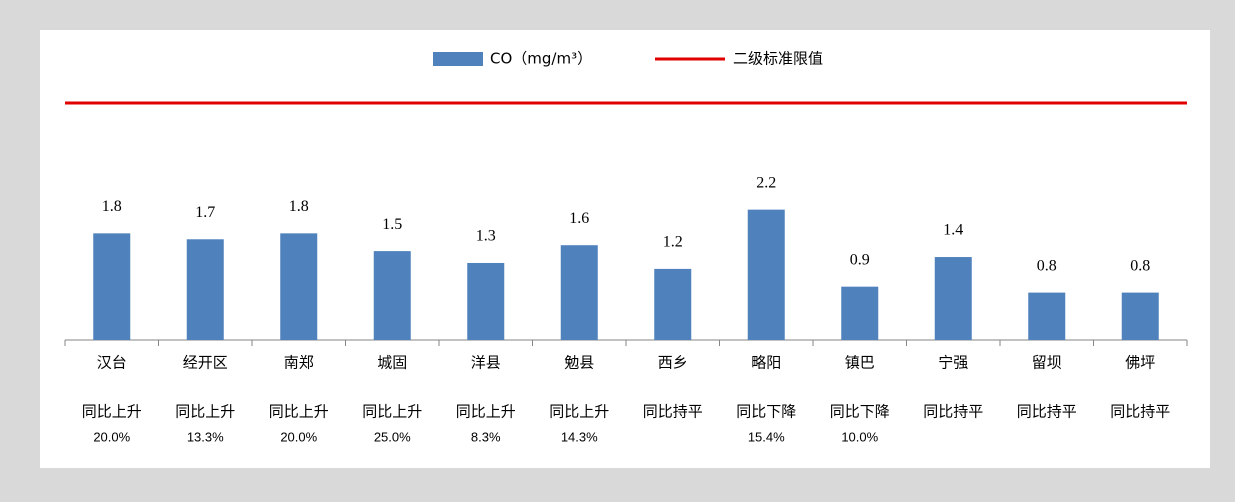  Describe the element at coordinates (486, 236) in the screenshot. I see `data-label: 1.3` at that location.